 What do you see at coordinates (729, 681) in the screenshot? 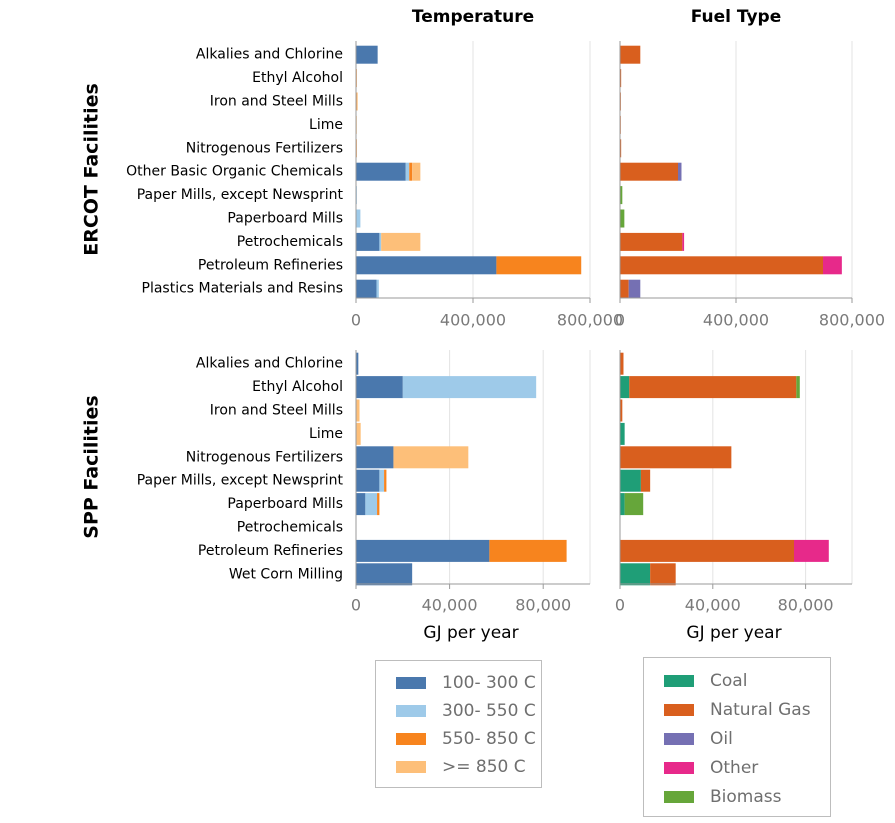
I see `legend-label: Coal` at bounding box center [729, 681].